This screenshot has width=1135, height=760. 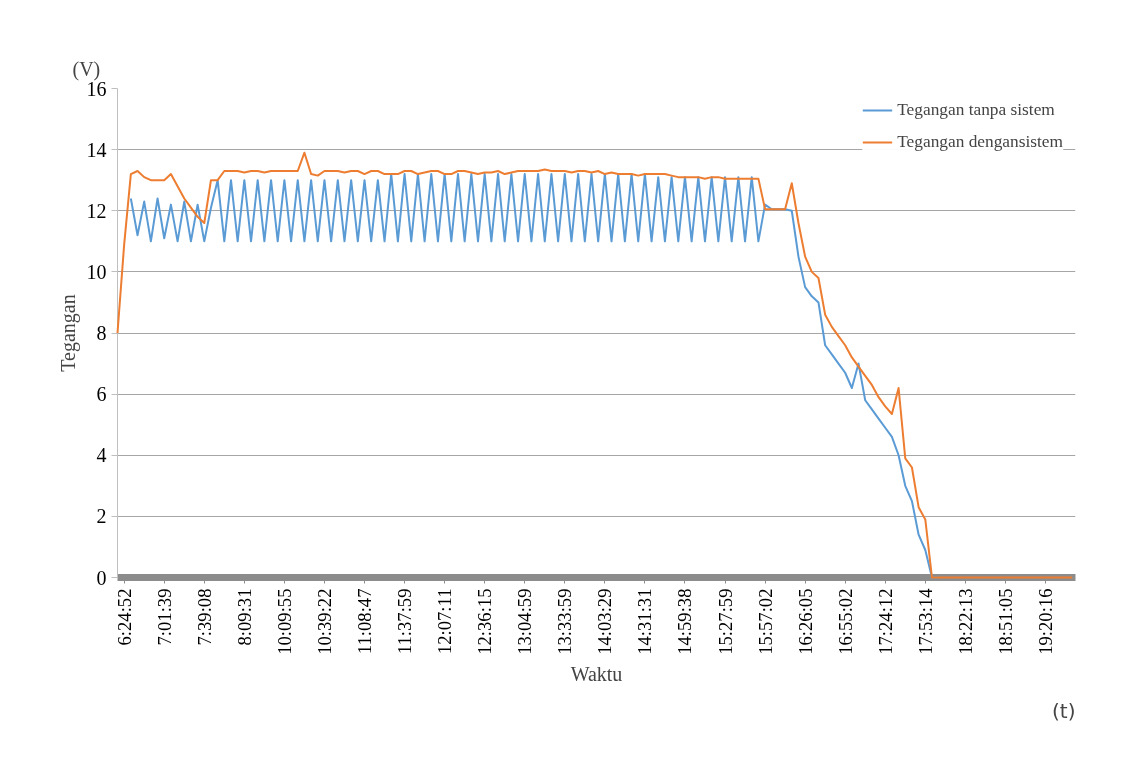 I want to click on x-tick-label: 11:08:47, so click(x=365, y=621).